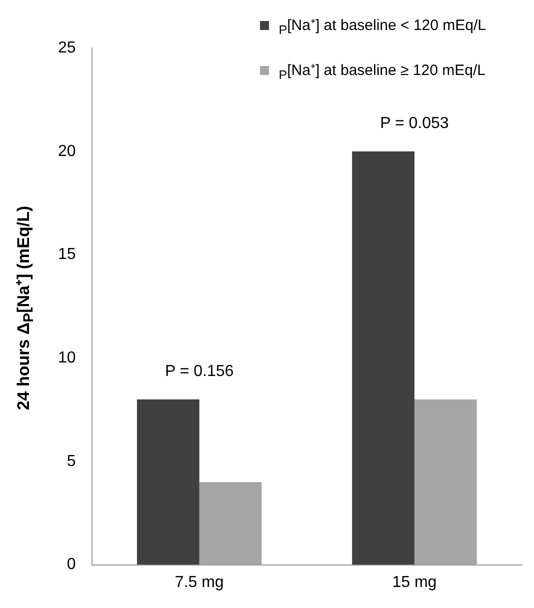 Image resolution: width=534 pixels, height=608 pixels. I want to click on x-tick-label: 15 mg, so click(414, 582).